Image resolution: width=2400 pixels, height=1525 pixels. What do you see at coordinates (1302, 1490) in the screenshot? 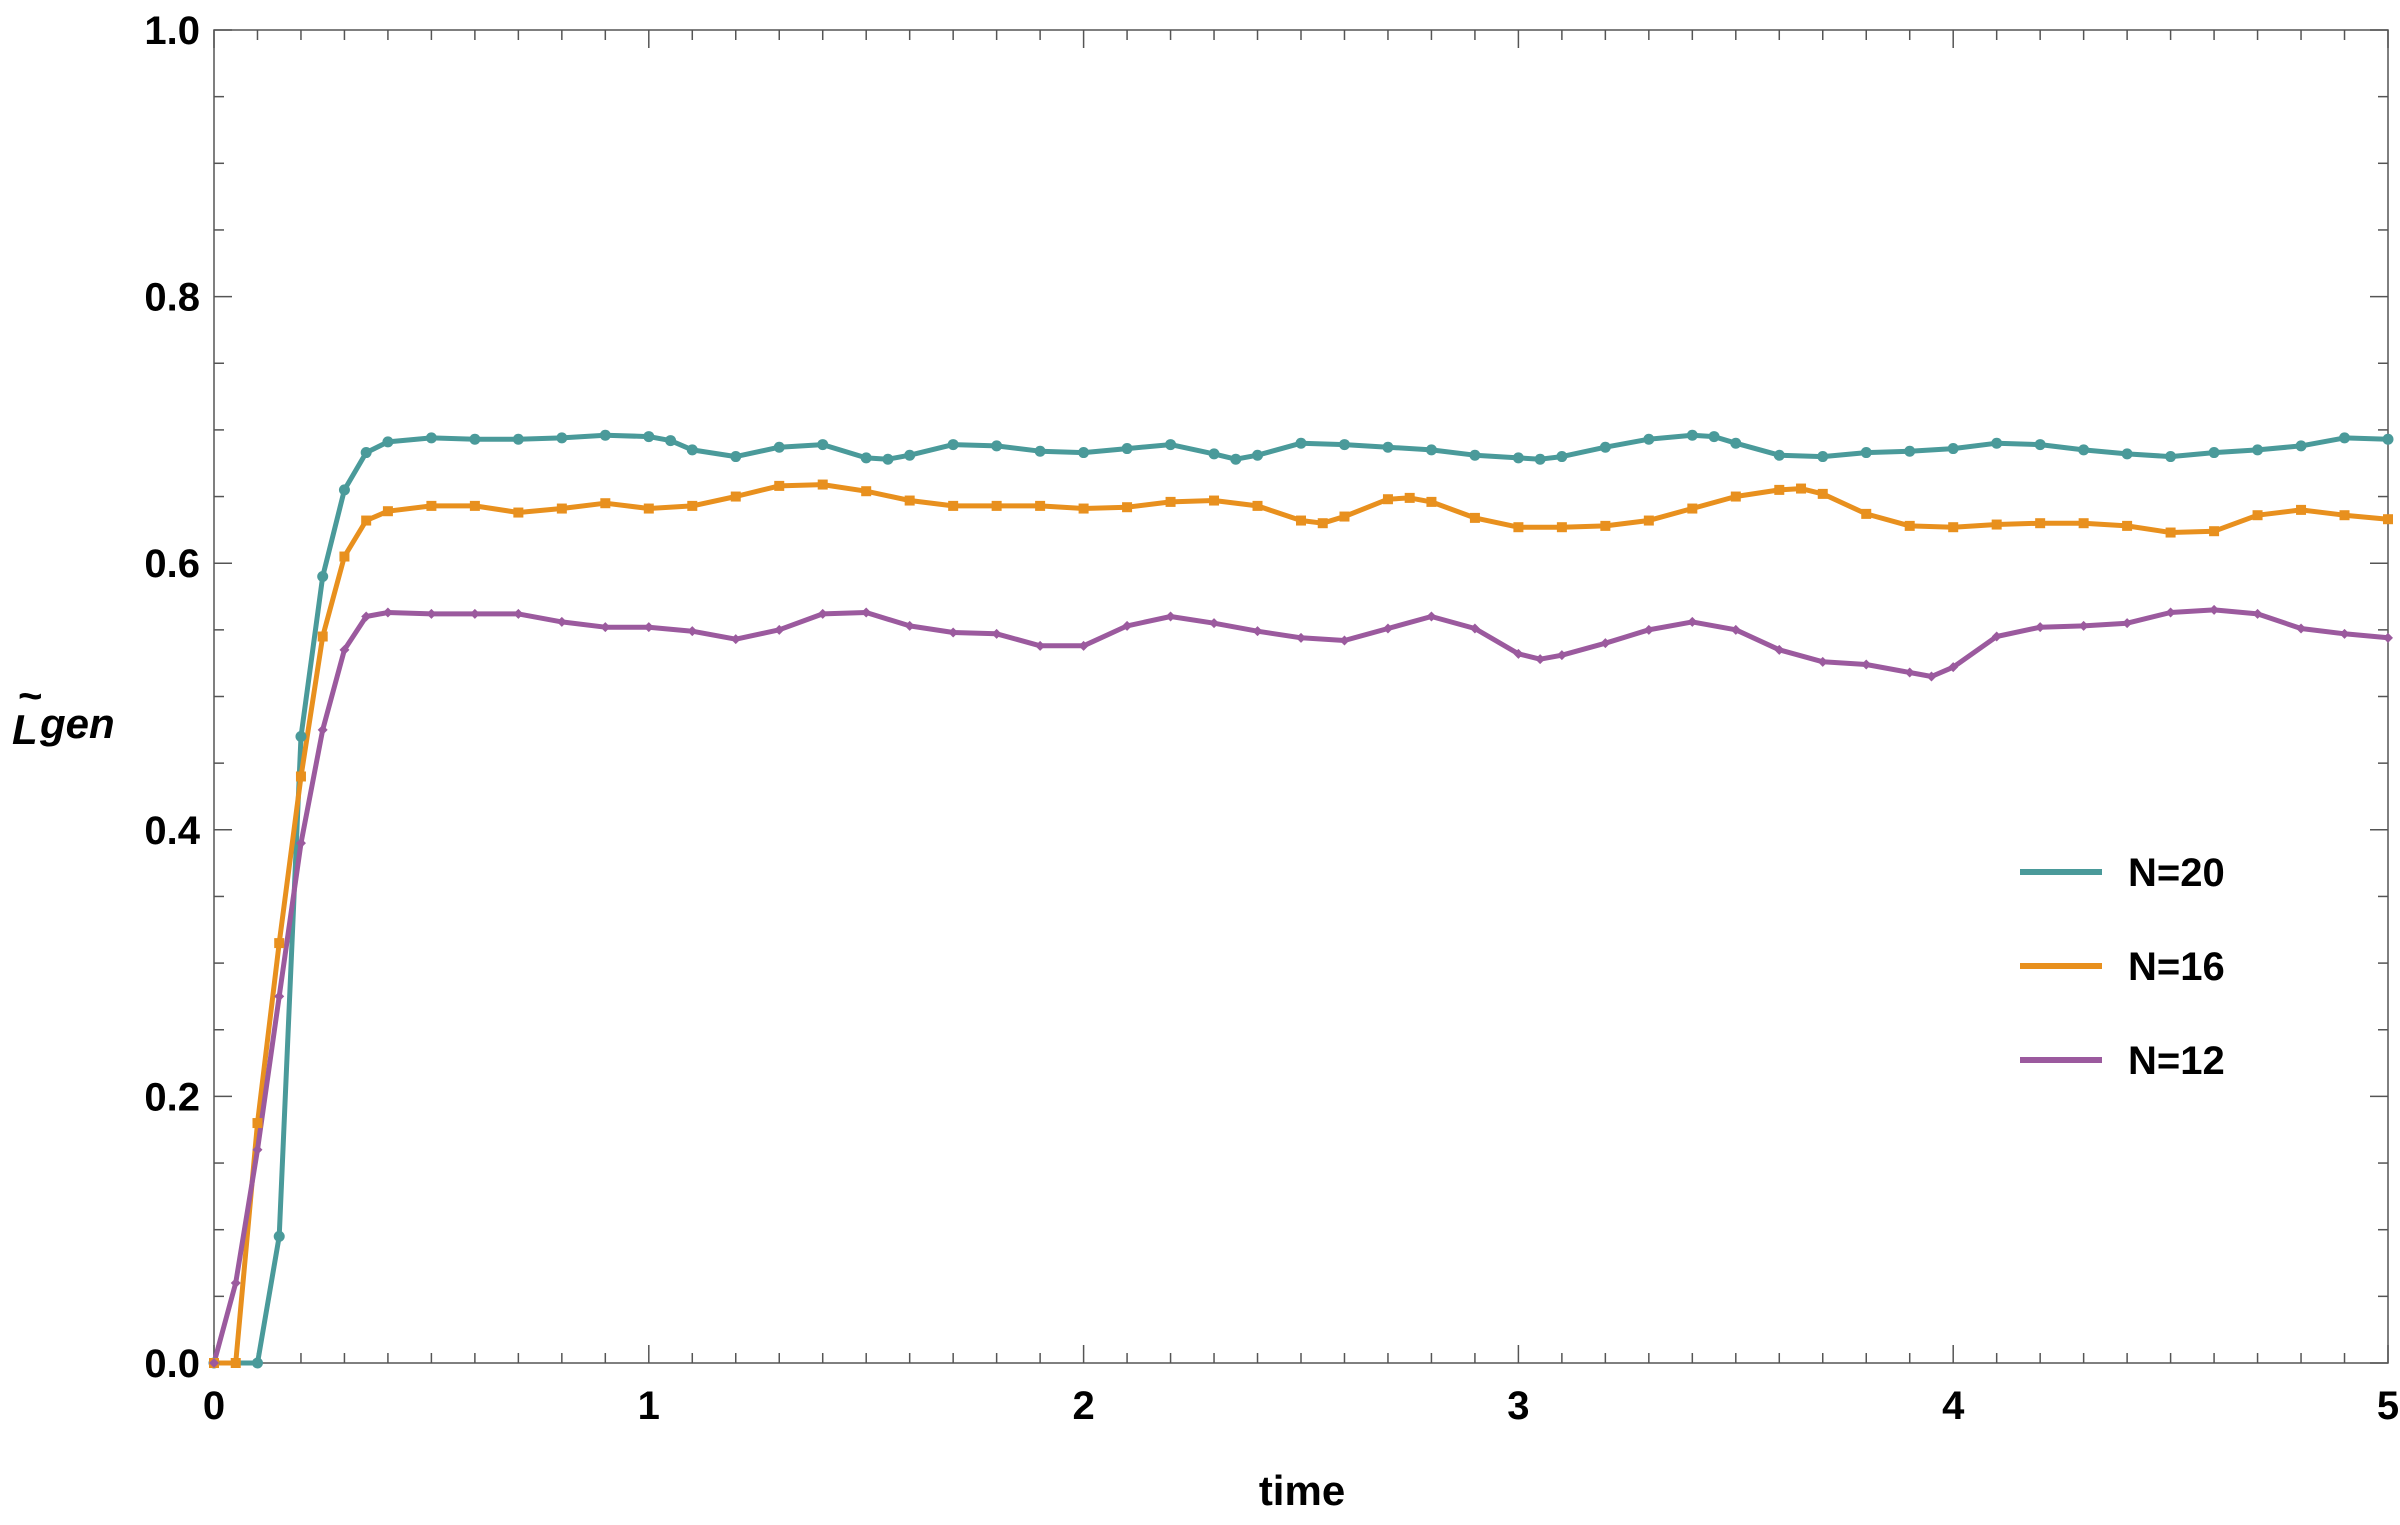
I see `x-axis-title: time` at bounding box center [1302, 1490].